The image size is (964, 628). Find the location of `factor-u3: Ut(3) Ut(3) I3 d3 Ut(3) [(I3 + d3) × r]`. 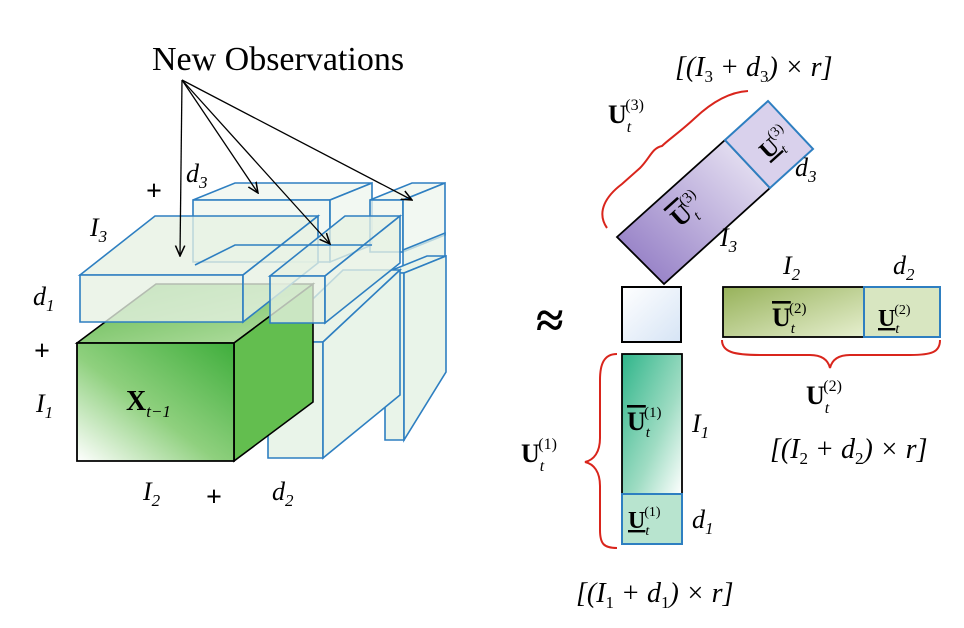

factor-u3: Ut(3) Ut(3) I3 d3 Ut(3) [(I3 + d3) × r] is located at coordinates (716, 169).